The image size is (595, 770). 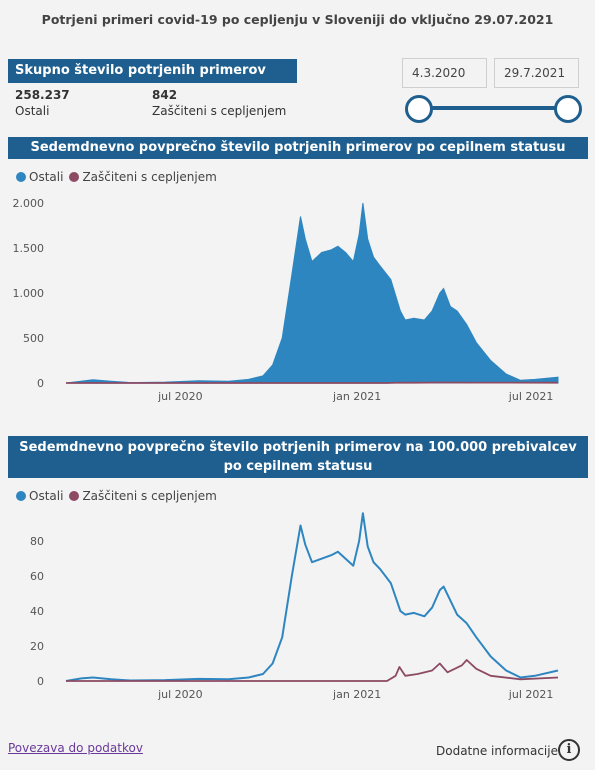 I want to click on end-date-input: 29.7.2021, so click(x=536, y=73).